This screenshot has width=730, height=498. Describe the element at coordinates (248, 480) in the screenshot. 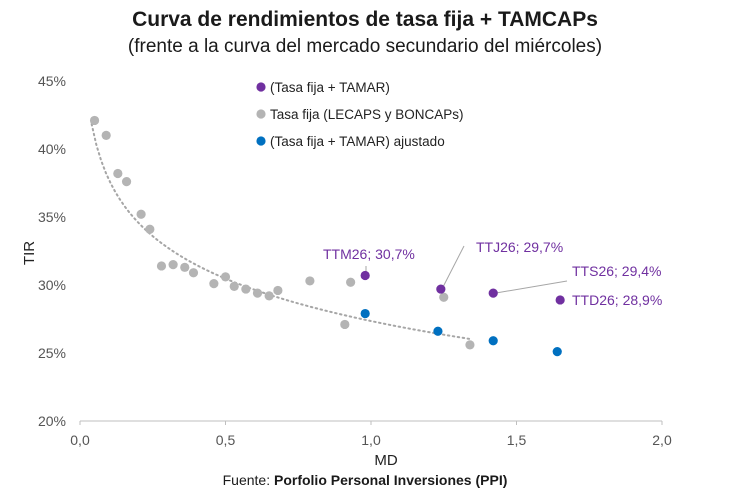

I see `source-prefix: Fuente:` at that location.